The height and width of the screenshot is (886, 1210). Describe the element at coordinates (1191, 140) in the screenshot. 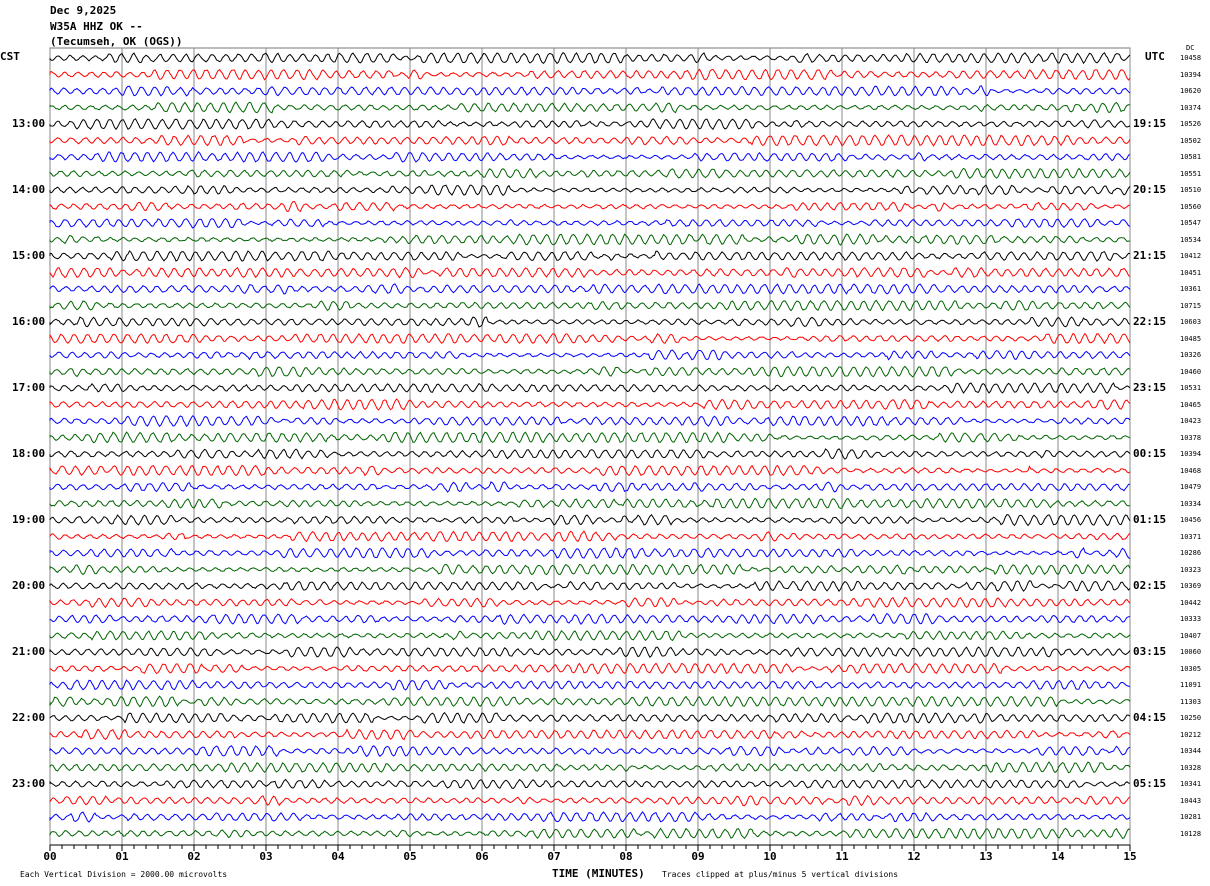

I see `dc-value: 10502` at that location.